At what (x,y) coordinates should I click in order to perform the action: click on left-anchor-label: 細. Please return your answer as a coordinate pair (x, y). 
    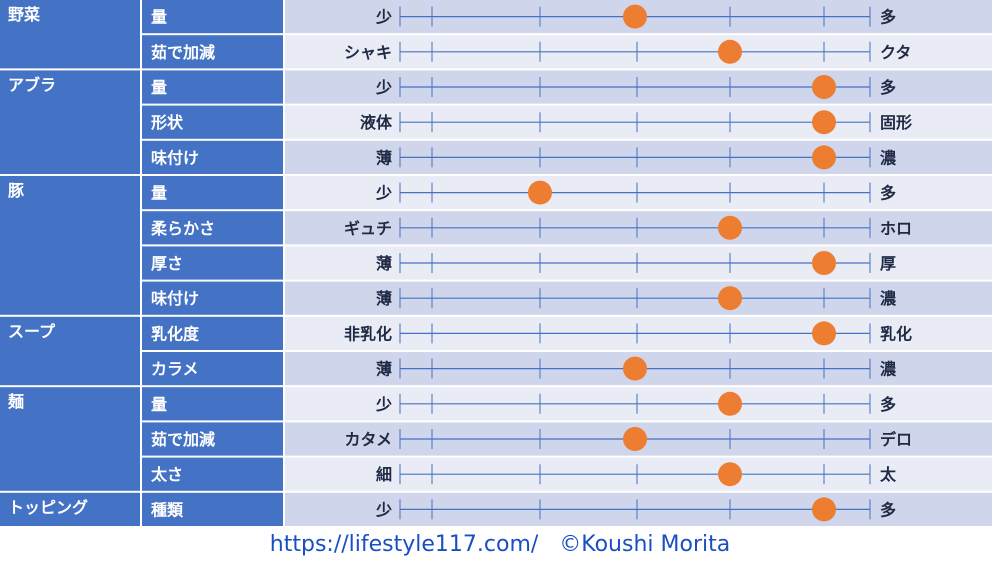
    Looking at the image, I should click on (384, 474).